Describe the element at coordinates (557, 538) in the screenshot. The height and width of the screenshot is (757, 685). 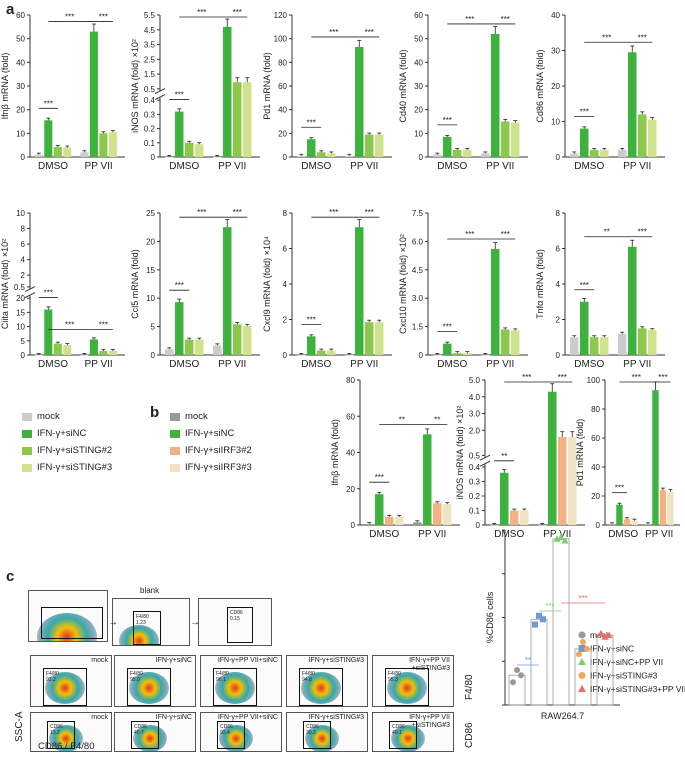
I see `data-point` at that location.